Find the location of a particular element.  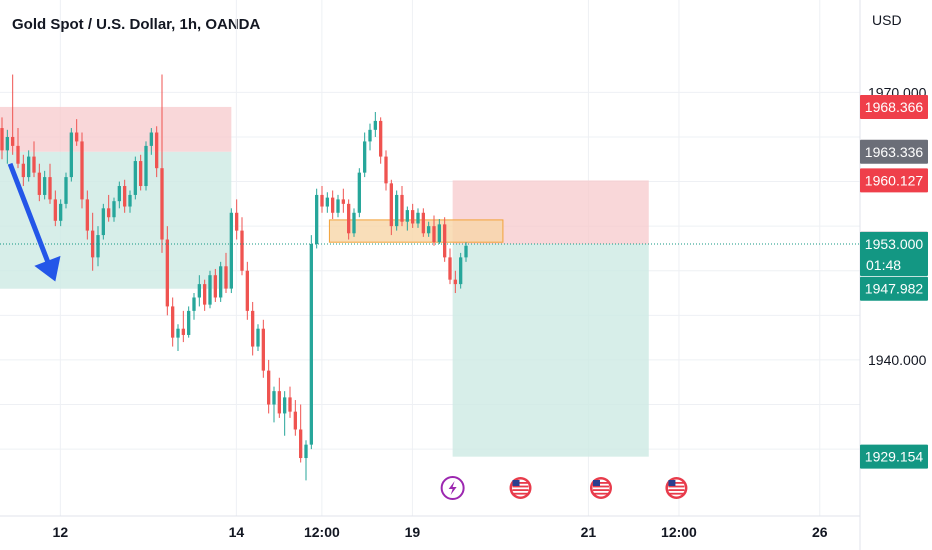

chart-title: Gold Spot / U.S. Dollar, 1h, OANDA is located at coordinates (136, 24).